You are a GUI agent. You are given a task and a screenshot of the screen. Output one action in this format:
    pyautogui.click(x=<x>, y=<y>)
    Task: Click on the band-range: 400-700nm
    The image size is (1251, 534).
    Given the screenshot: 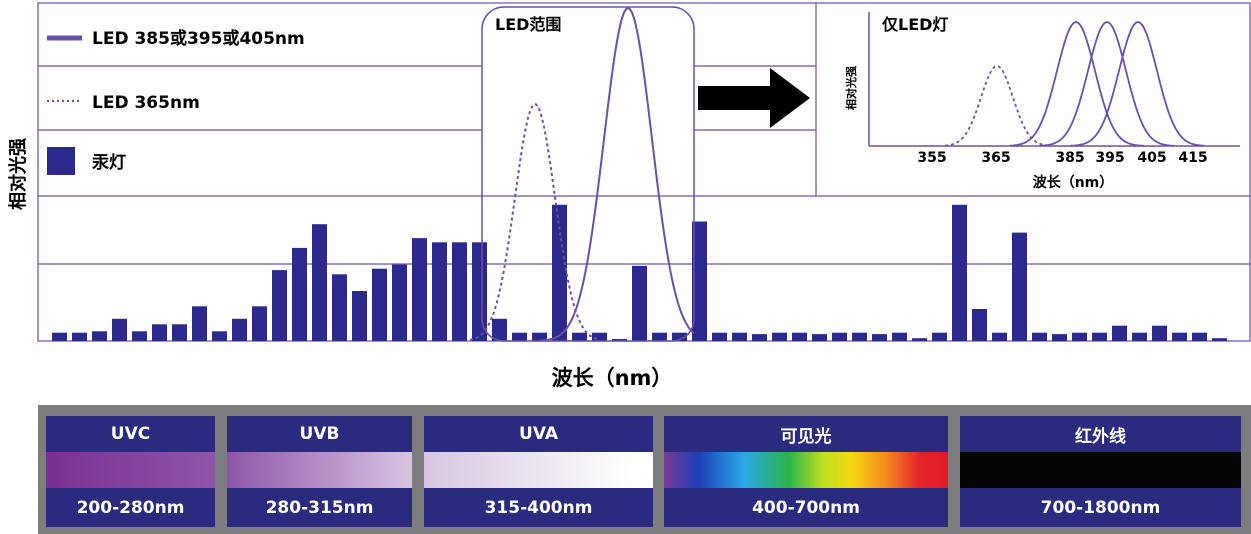 What is the action you would take?
    pyautogui.click(x=806, y=507)
    